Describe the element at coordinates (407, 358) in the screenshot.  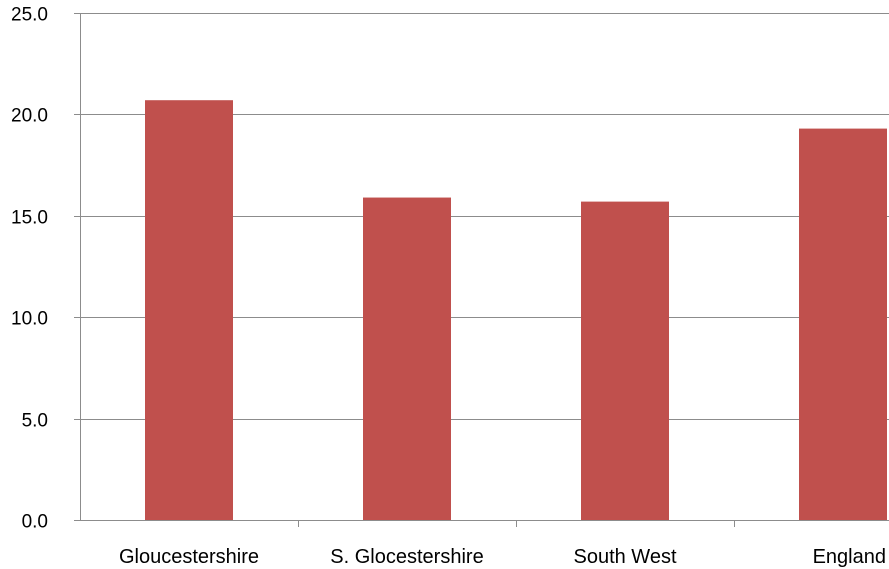
I see `bar-s-glocestershire` at that location.